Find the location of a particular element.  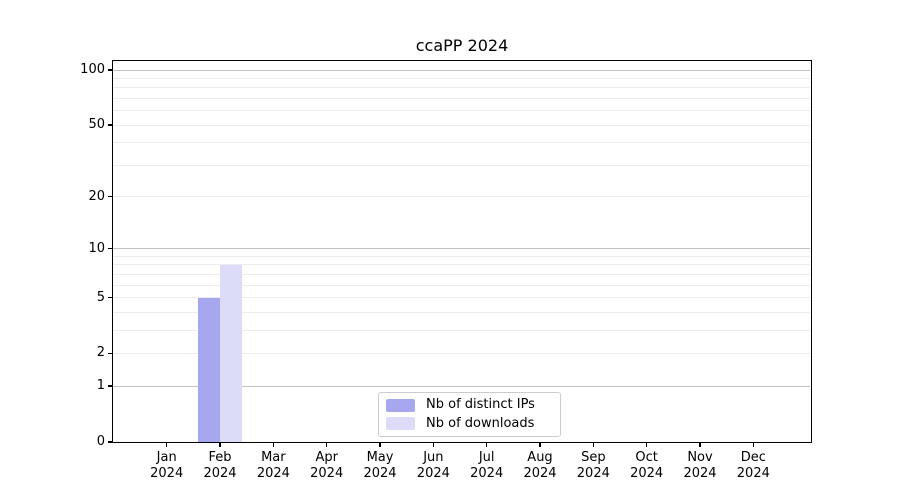

y-axis-label: 20 is located at coordinates (96, 196).